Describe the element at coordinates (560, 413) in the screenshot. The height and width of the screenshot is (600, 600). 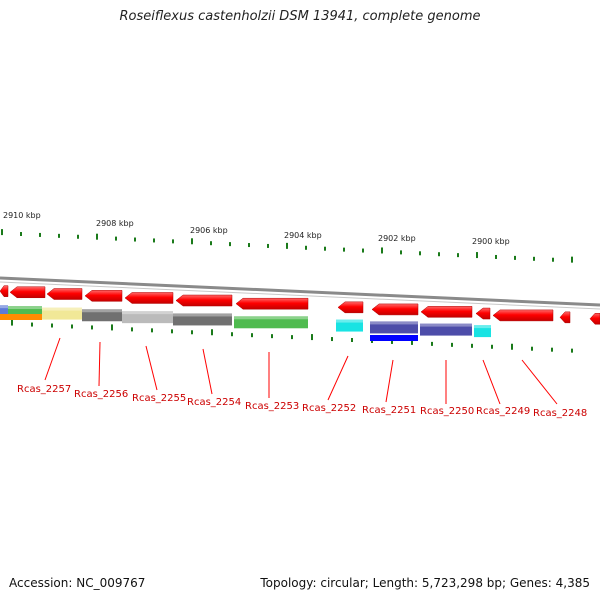
I see `gene-label: Rcas_2248` at that location.